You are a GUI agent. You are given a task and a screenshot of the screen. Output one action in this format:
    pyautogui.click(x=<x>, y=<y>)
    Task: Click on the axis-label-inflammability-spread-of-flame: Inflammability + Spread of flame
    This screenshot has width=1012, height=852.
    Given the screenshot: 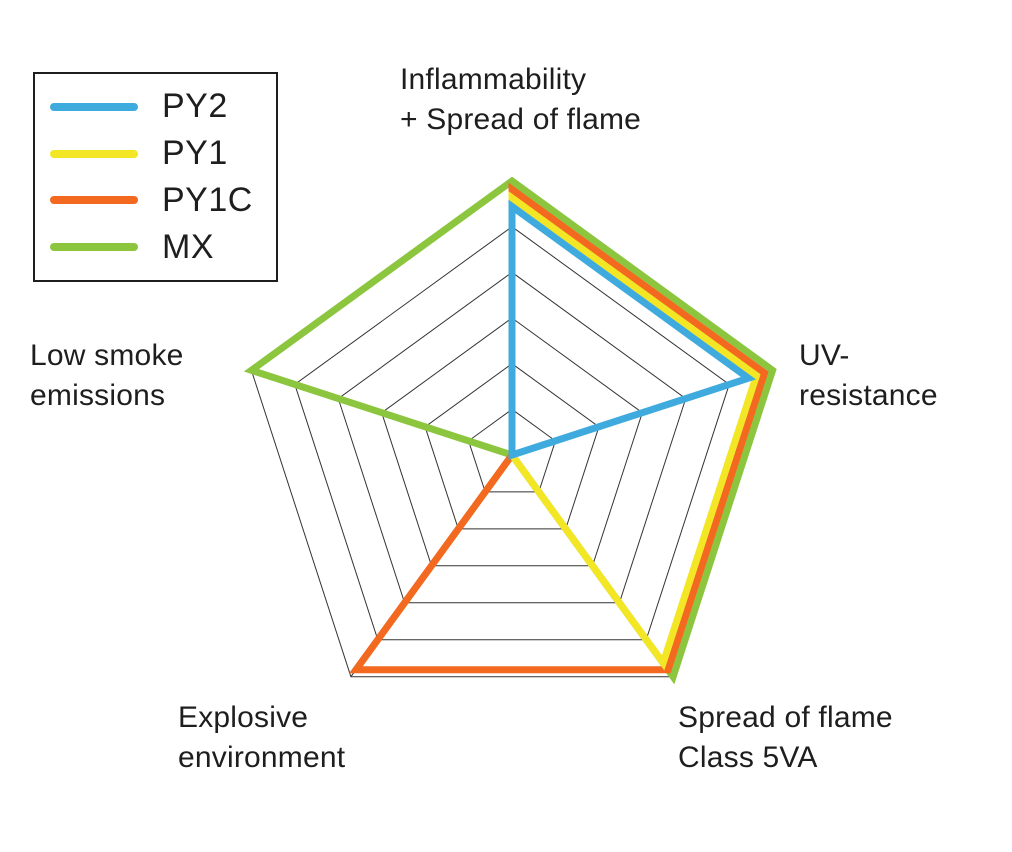 What is the action you would take?
    pyautogui.click(x=521, y=99)
    